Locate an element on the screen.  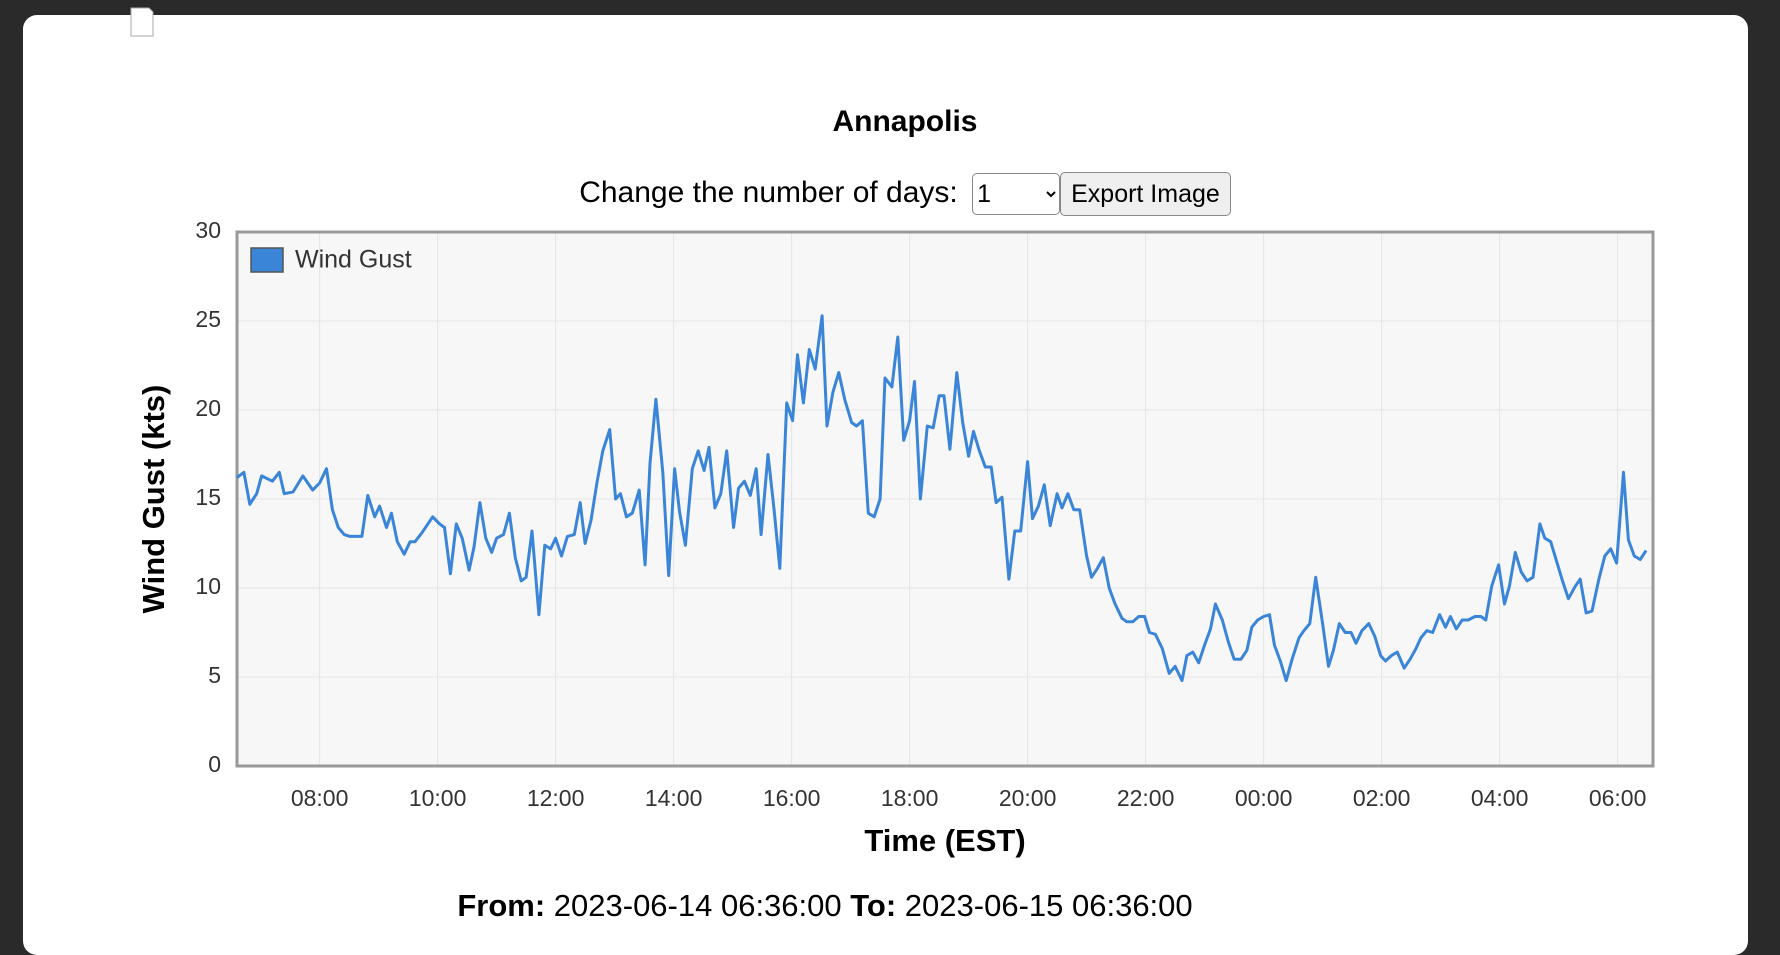
days-select: 1 is located at coordinates (1016, 194).